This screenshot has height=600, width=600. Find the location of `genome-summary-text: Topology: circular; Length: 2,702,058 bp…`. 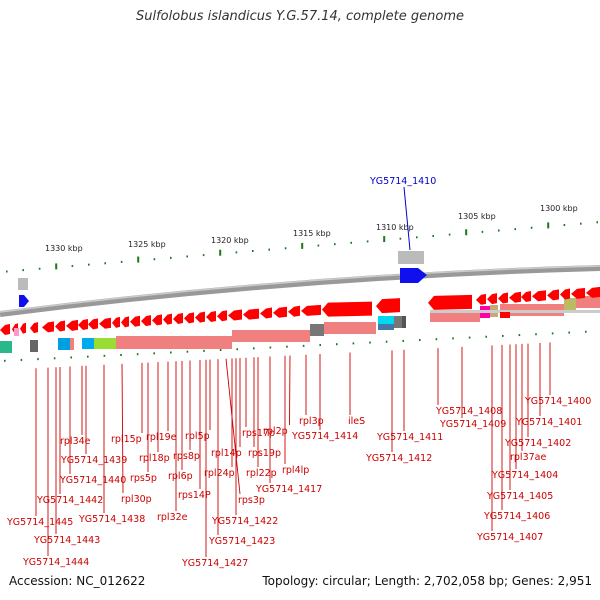

genome-summary-text: Topology: circular; Length: 2,702,058 bp… is located at coordinates (427, 581).